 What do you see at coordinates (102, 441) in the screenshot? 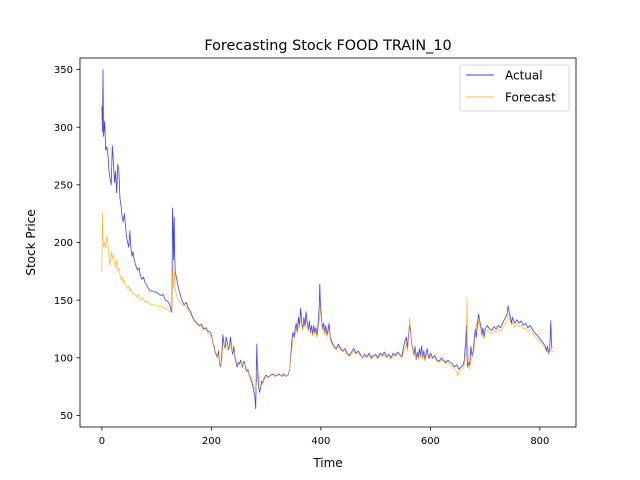
I see `x-tick-label: 0` at bounding box center [102, 441].